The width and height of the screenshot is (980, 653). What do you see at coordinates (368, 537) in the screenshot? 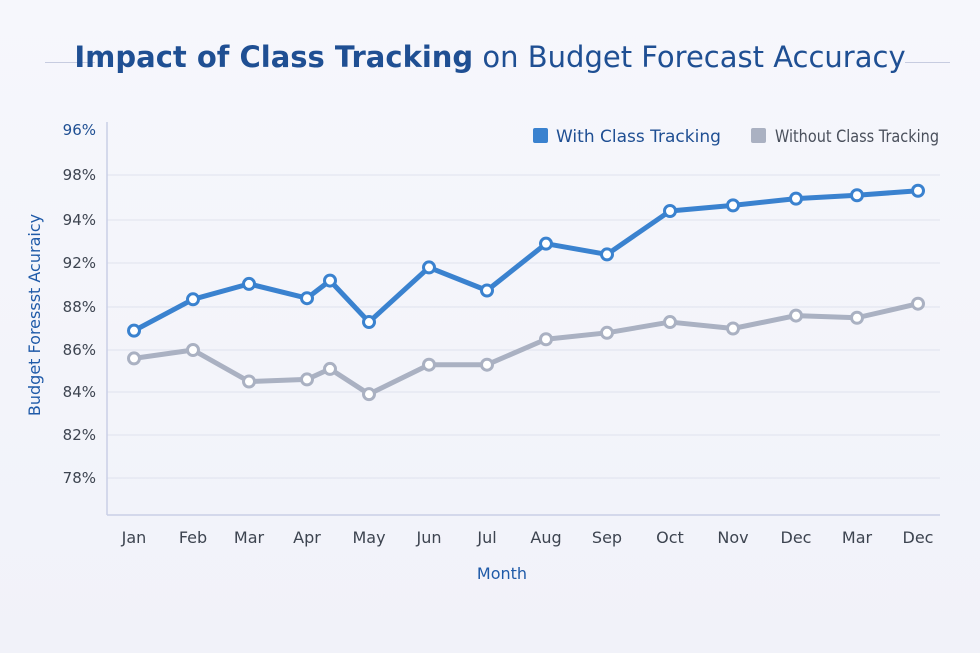
I see `x-tick-label: May` at bounding box center [368, 537].